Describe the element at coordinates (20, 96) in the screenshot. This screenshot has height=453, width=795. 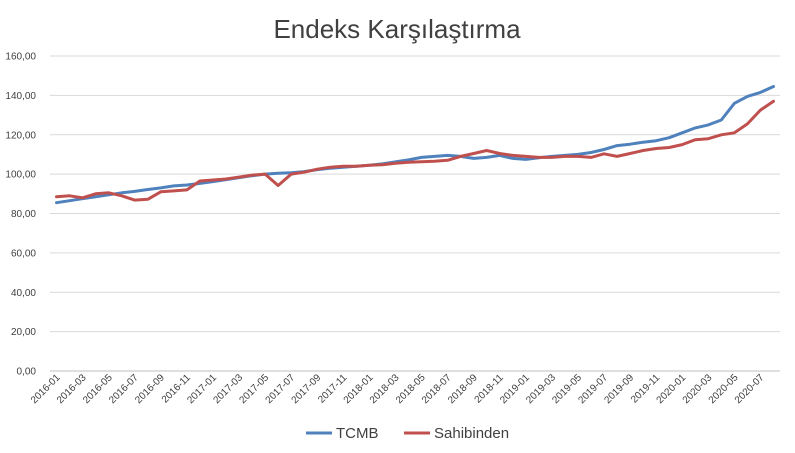
I see `y-tick-label: 140,00` at that location.